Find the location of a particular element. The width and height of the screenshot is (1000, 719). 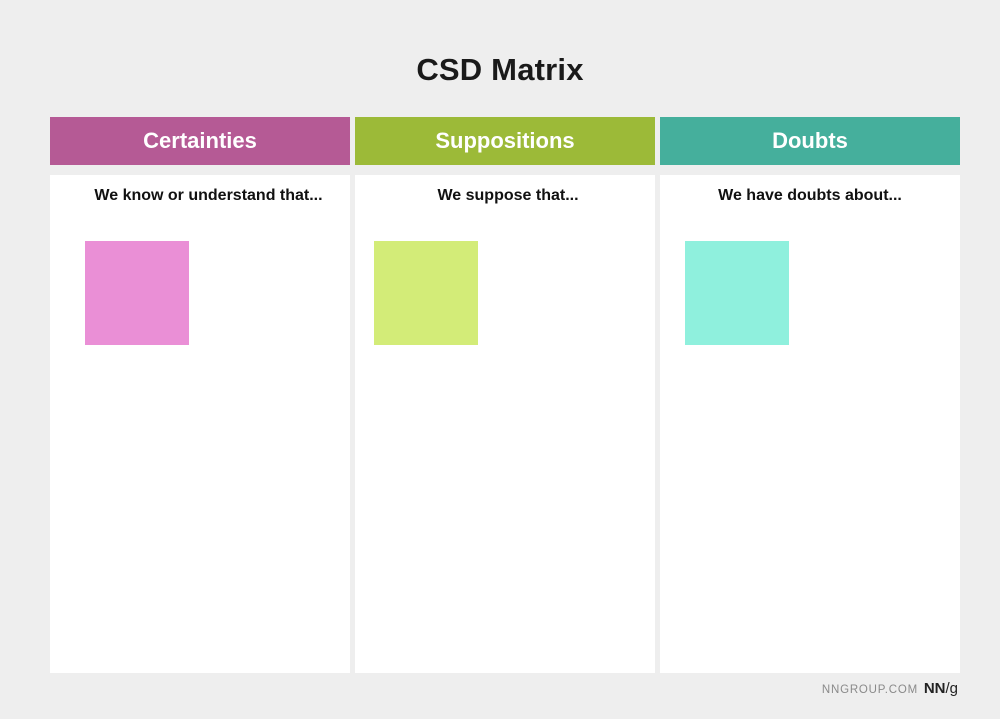

logo-tail: g is located at coordinates (953, 688).